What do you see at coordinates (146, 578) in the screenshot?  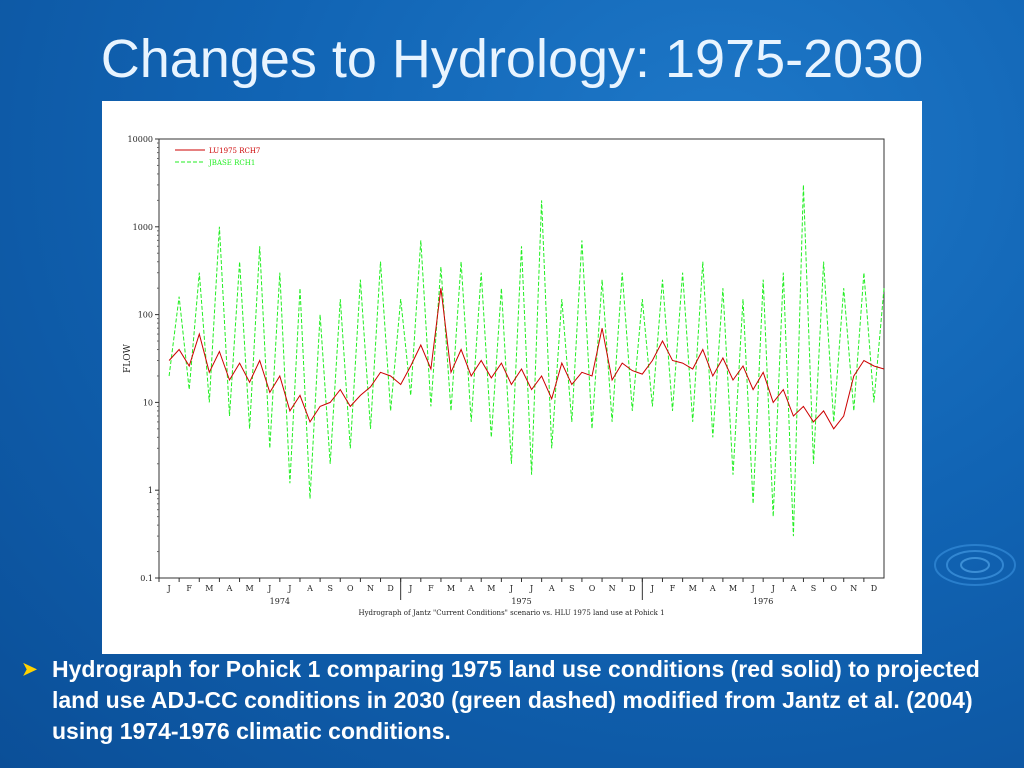 I see `y-tick-label: 0.1` at bounding box center [146, 578].